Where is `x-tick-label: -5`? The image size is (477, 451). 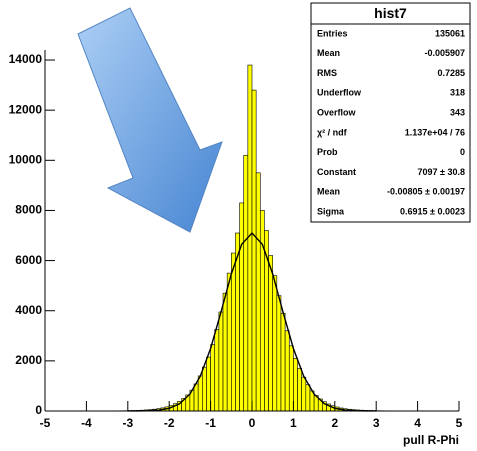 x-tick-label: -5 is located at coordinates (45, 423).